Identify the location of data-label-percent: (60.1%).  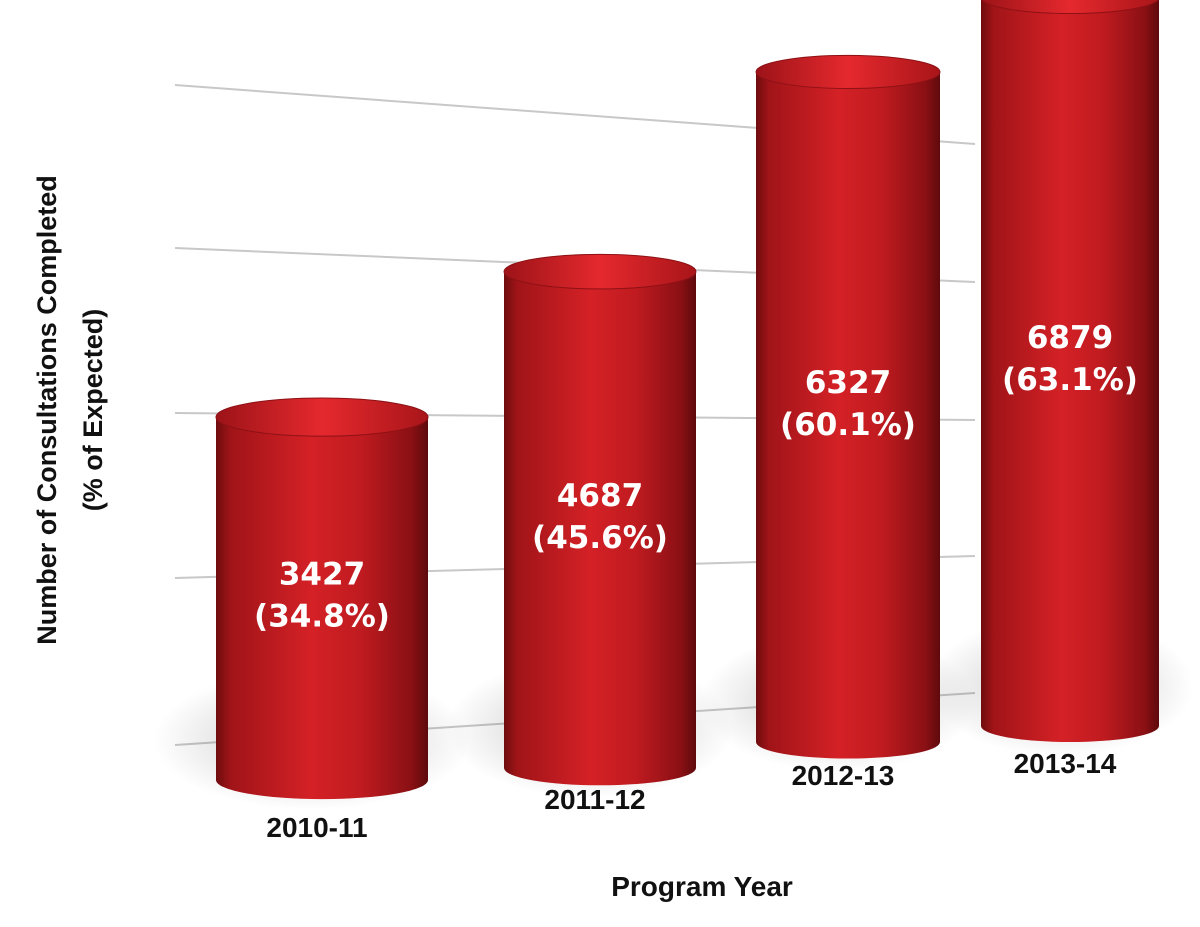
(848, 425).